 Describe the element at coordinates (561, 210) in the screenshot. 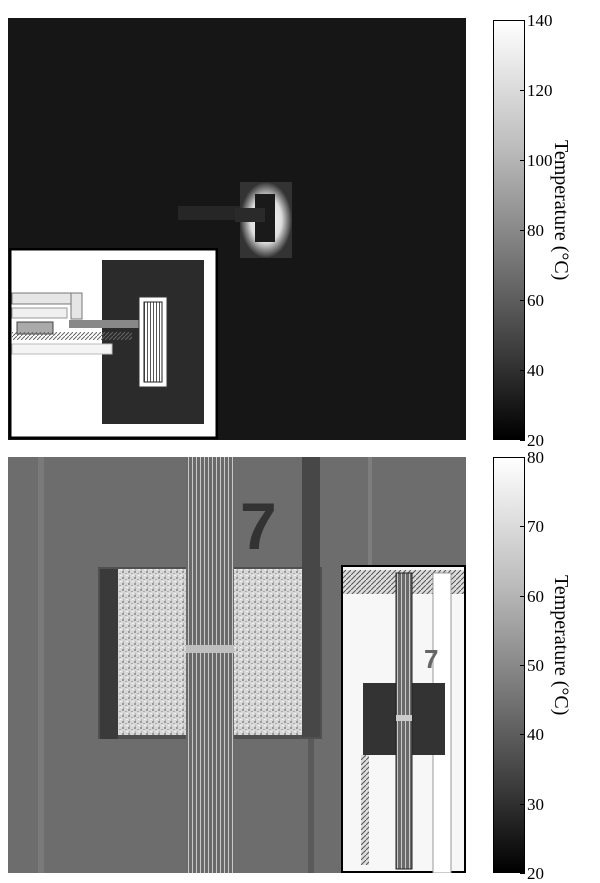

I see `top-colorbar-label: Temperature (°C)` at that location.